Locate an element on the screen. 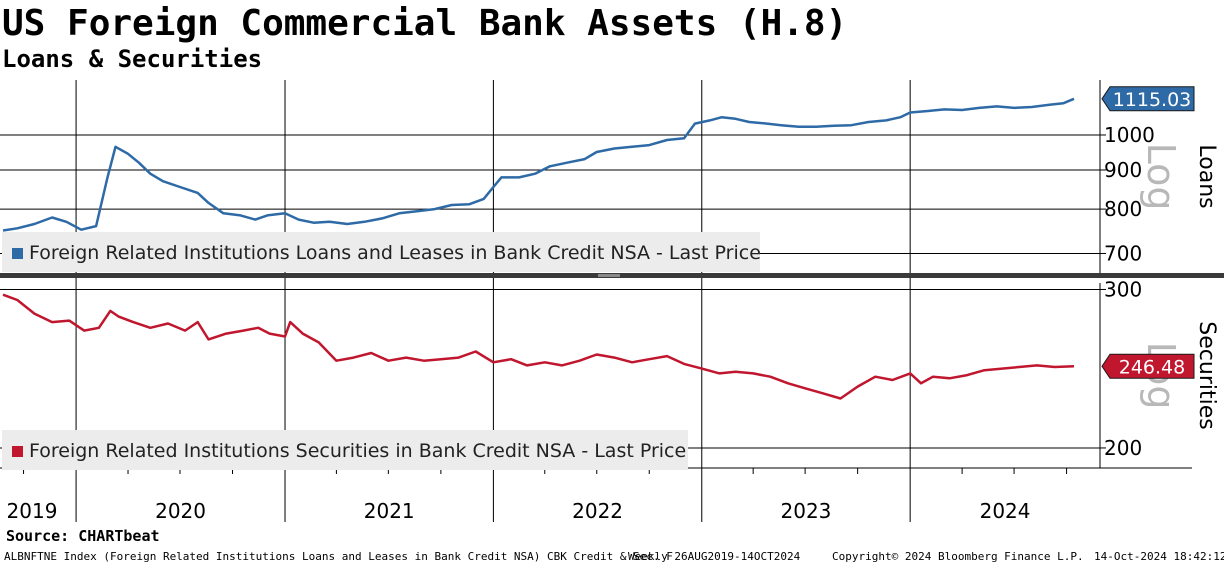 The image size is (1224, 566). loans-ytick-label-900: 900 is located at coordinates (1123, 170).